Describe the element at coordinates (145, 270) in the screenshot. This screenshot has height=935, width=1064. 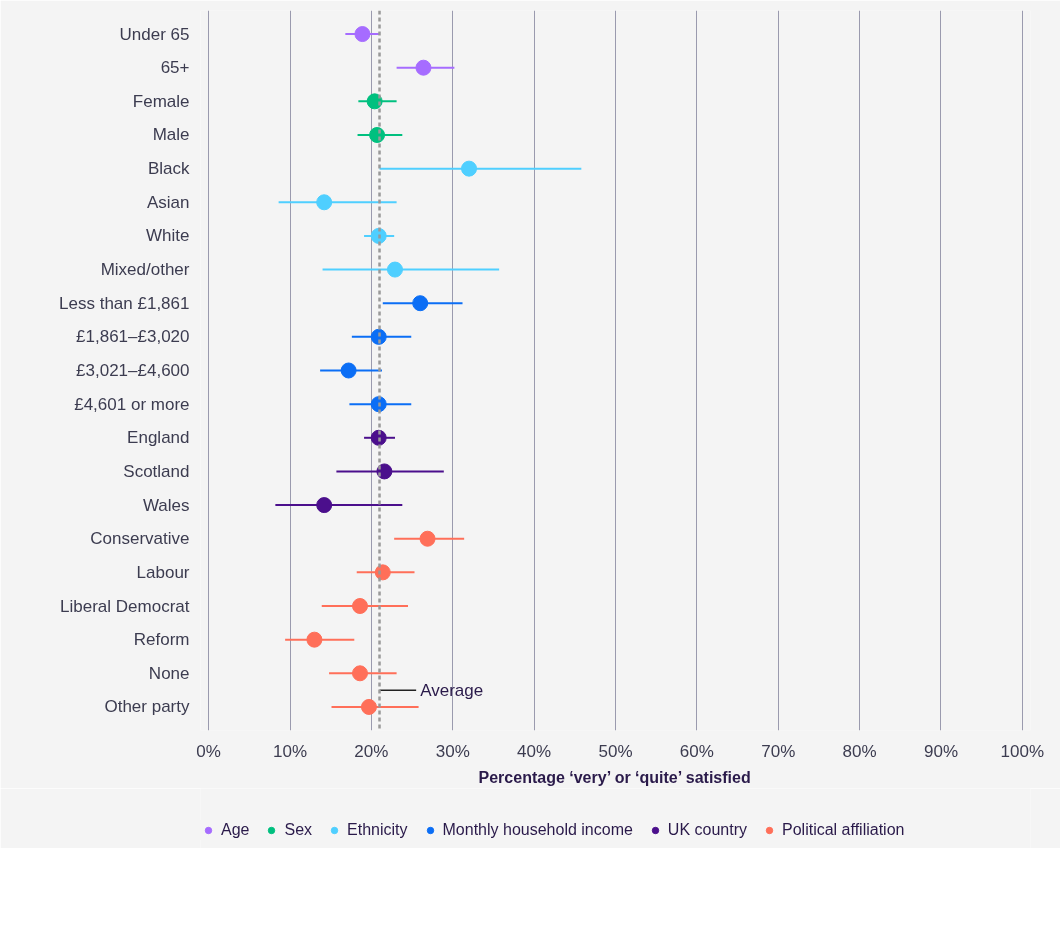
I see `y-tick-label: Mixed/other` at that location.